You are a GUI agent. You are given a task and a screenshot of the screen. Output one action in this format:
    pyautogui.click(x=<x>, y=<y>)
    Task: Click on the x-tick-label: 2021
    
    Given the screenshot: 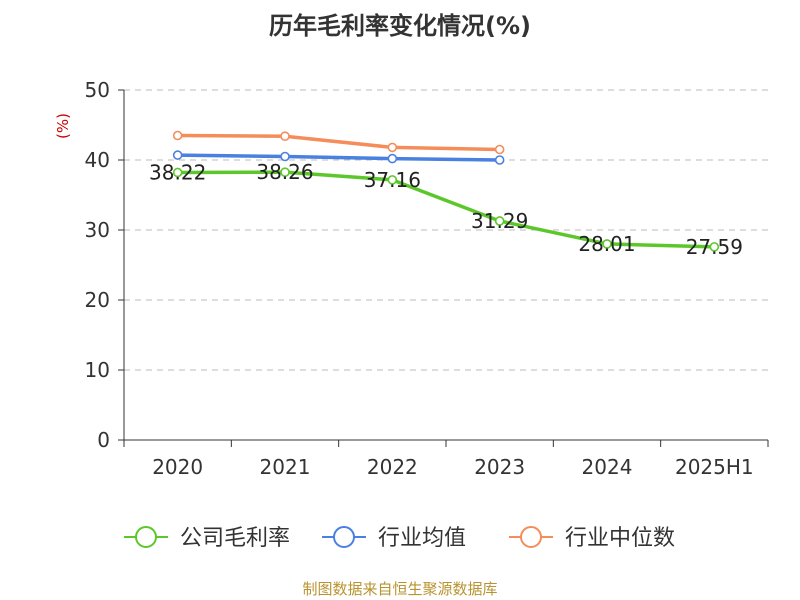 What is the action you would take?
    pyautogui.click(x=285, y=467)
    